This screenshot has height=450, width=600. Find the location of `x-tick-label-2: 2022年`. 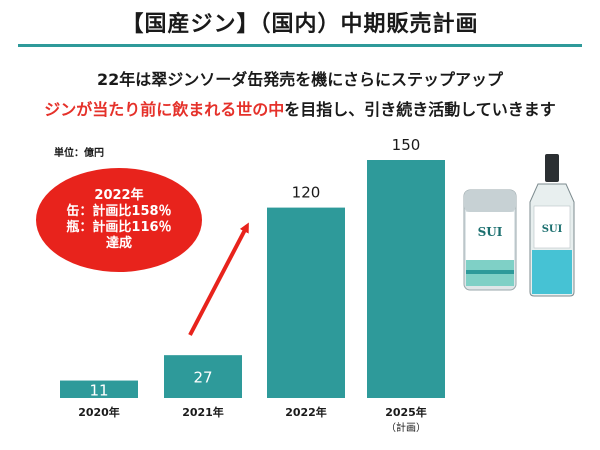

x-tick-label-2: 2022年 is located at coordinates (306, 412).